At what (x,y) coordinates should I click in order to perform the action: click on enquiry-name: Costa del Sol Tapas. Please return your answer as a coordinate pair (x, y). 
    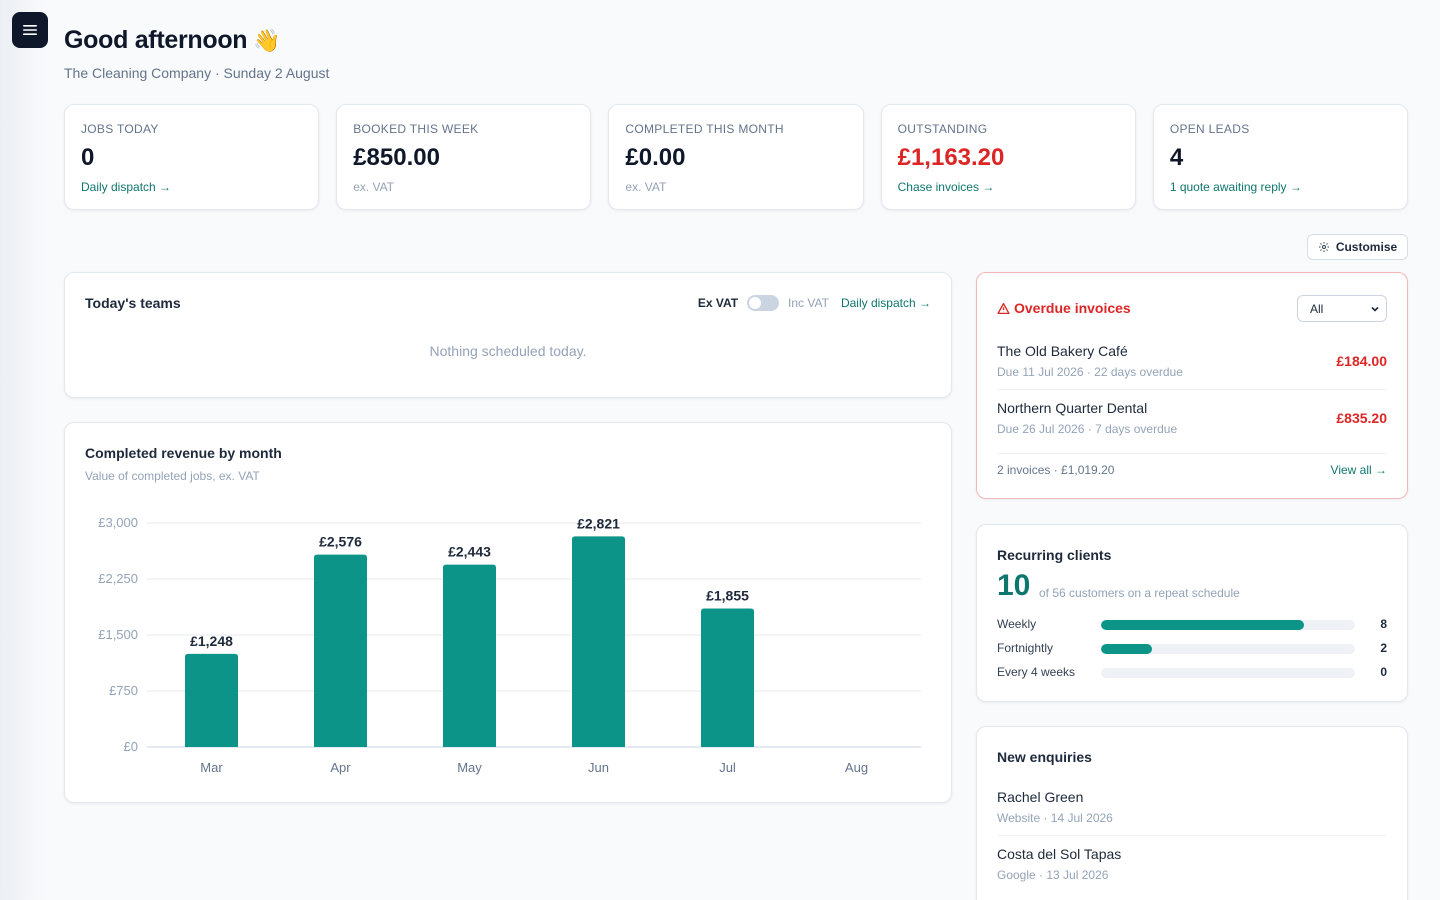
    Looking at the image, I should click on (1059, 854).